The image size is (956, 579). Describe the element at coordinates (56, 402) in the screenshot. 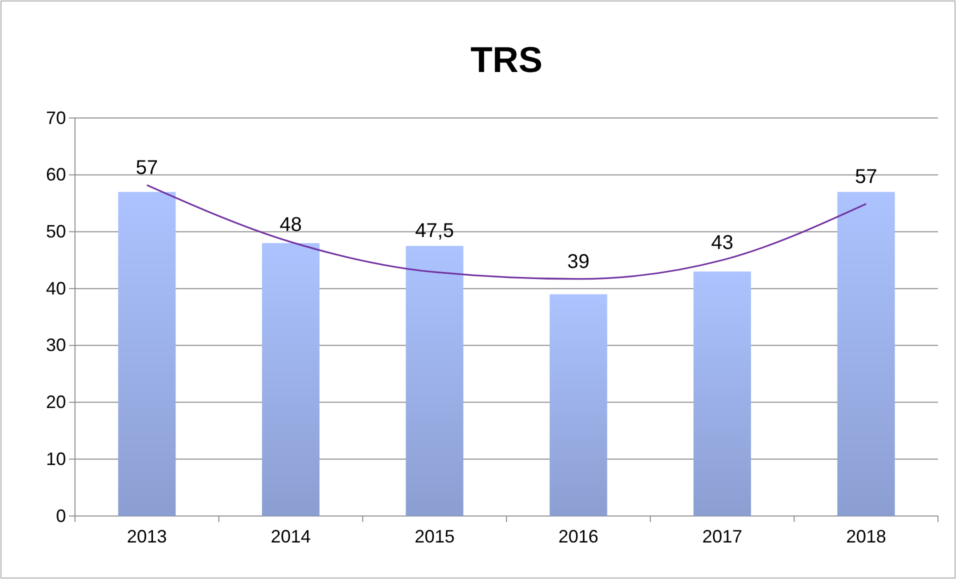

I see `y-tick-label: 20` at that location.